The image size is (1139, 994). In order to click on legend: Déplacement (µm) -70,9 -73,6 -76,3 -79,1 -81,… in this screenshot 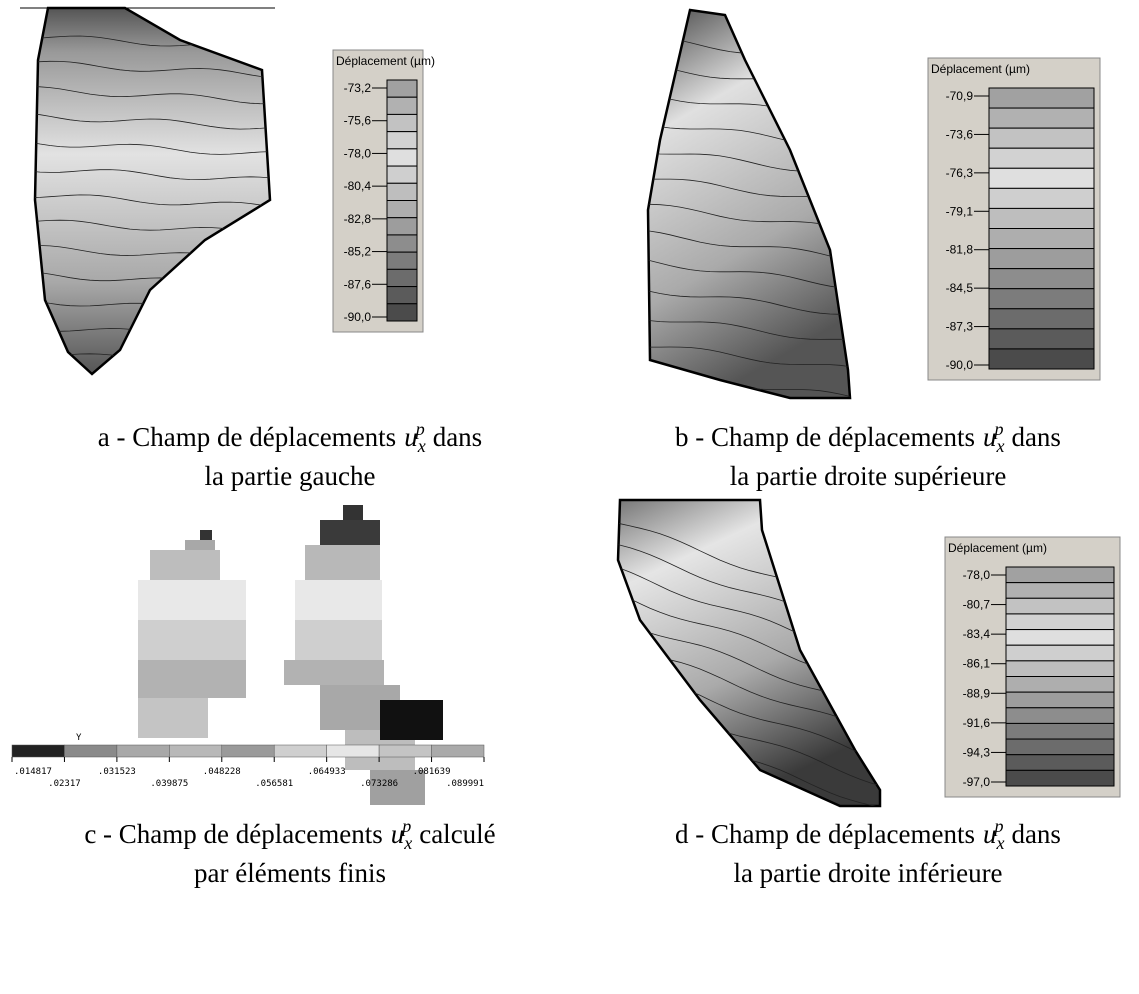, I will do `click(1014, 219)`.